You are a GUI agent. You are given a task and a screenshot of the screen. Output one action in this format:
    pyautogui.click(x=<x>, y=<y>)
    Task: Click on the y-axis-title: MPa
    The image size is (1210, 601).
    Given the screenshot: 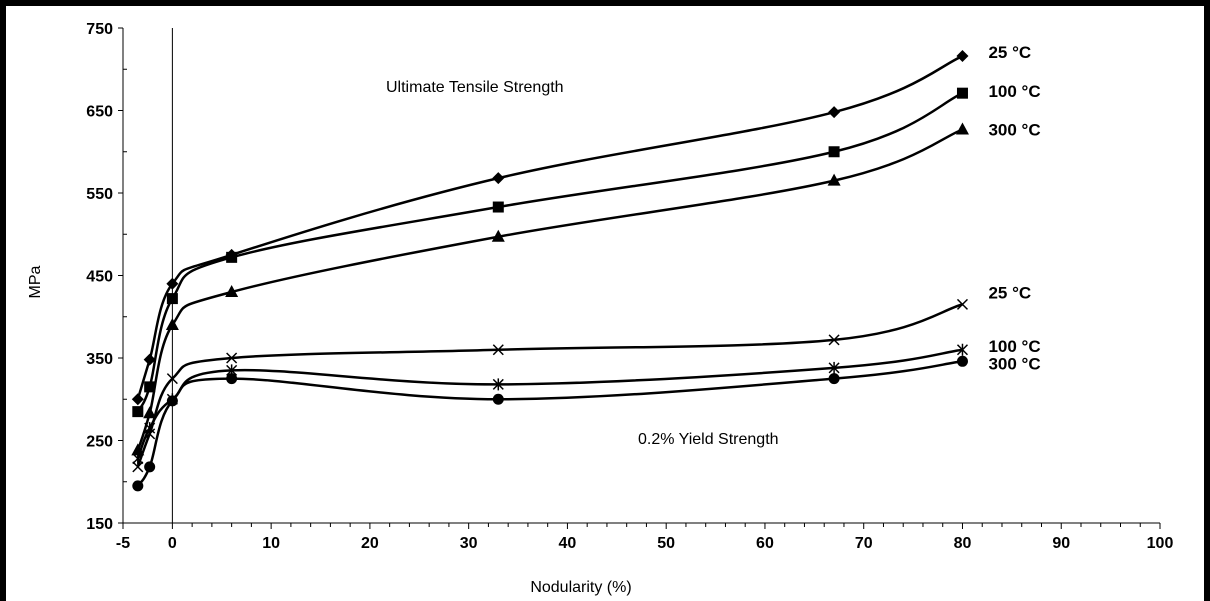 What is the action you would take?
    pyautogui.click(x=35, y=281)
    